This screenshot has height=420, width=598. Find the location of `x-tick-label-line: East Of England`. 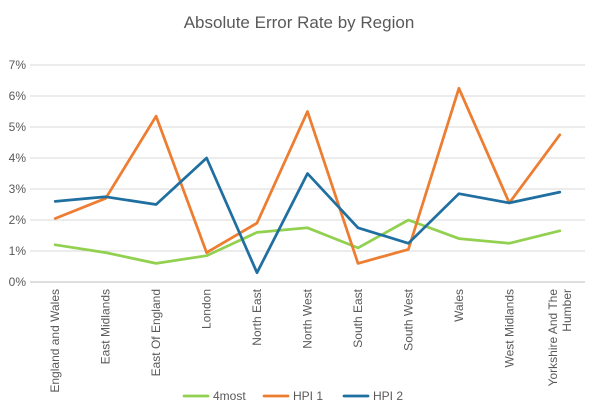

x-tick-label-line: East Of England is located at coordinates (156, 332).